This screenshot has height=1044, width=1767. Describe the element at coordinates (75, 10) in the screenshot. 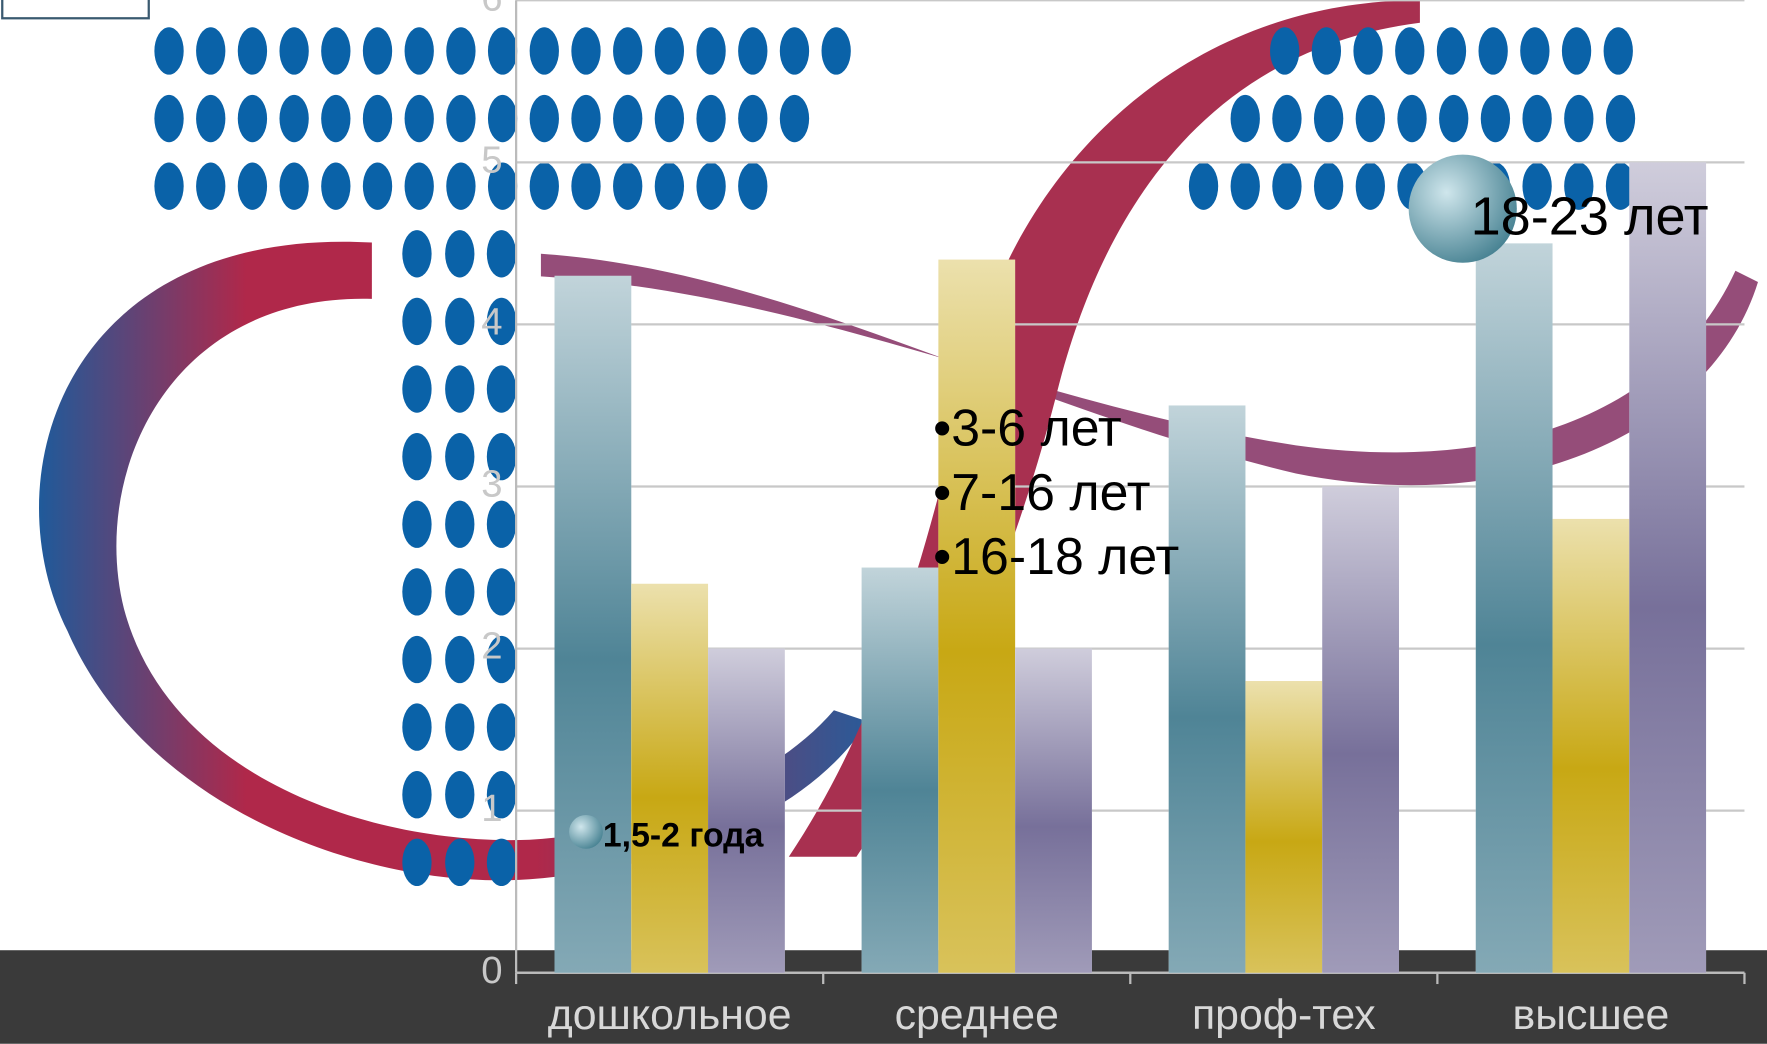

I see `corner-box` at that location.